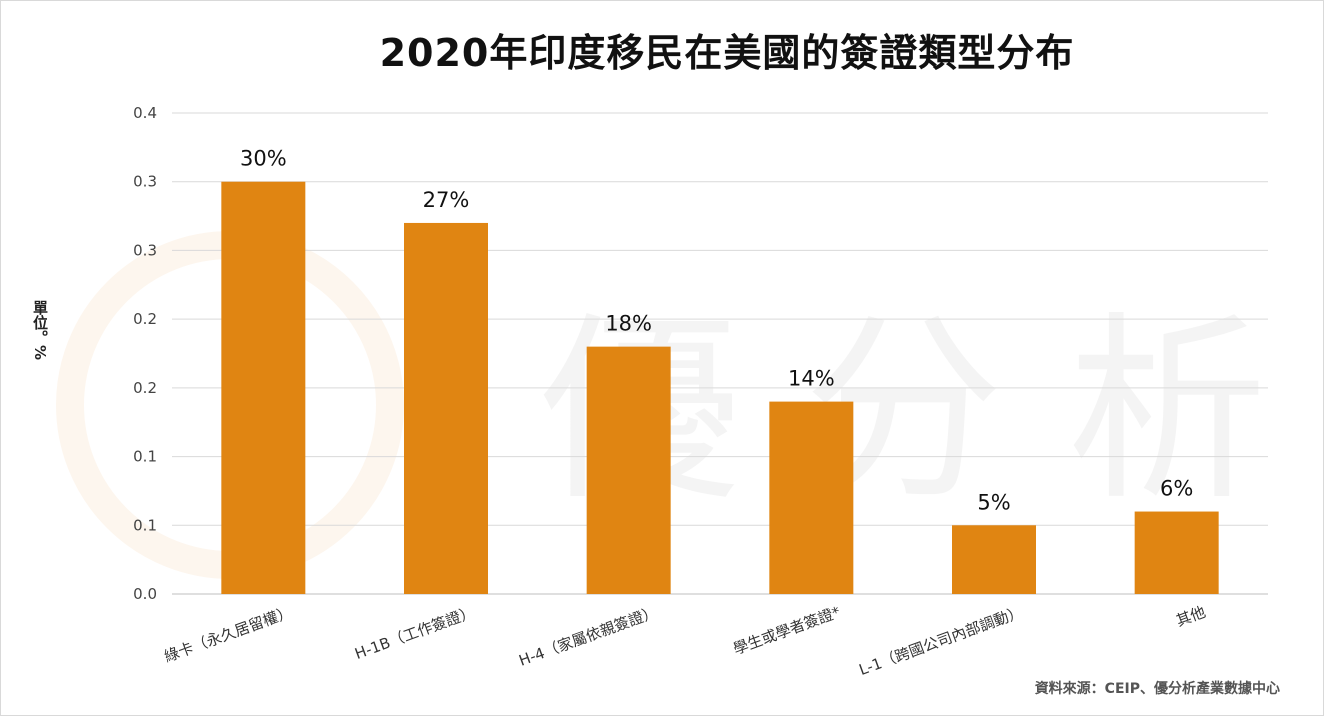  I want to click on data-label: 27%, so click(446, 200).